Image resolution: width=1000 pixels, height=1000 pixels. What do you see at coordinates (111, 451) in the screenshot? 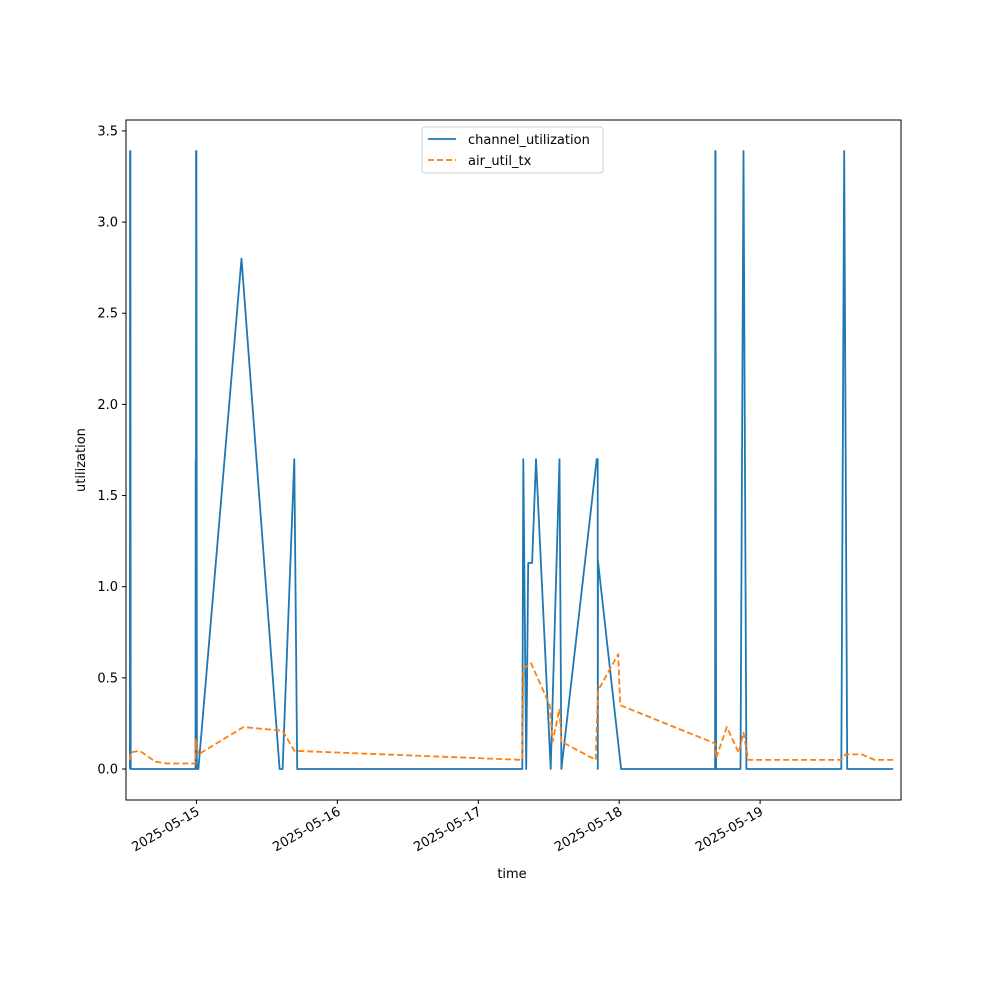
I see `y-axis: 0.0 0.5 1.0 1.5 2.0 2.5 3.0 3.5` at bounding box center [111, 451].